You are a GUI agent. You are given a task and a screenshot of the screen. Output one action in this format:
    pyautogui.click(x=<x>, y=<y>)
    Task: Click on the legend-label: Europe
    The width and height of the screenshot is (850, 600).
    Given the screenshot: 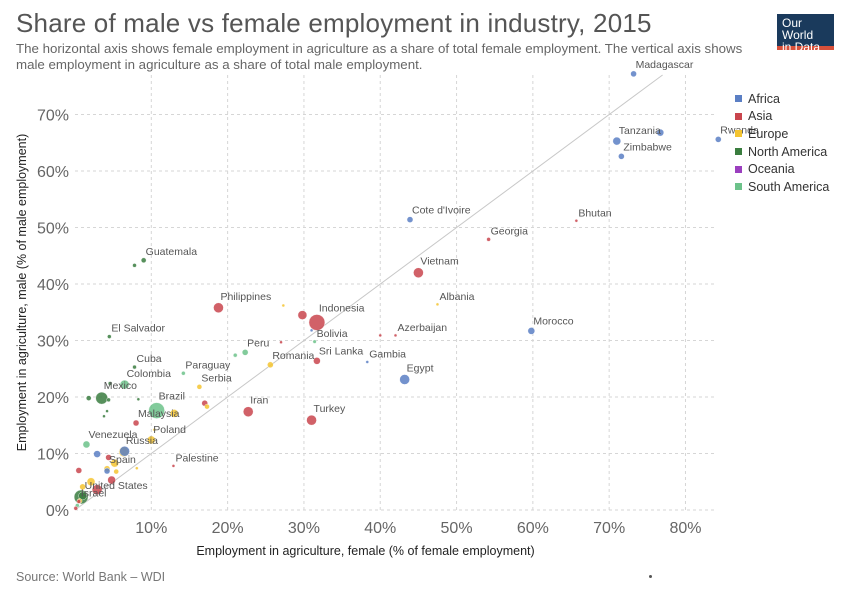 What is the action you would take?
    pyautogui.click(x=768, y=133)
    